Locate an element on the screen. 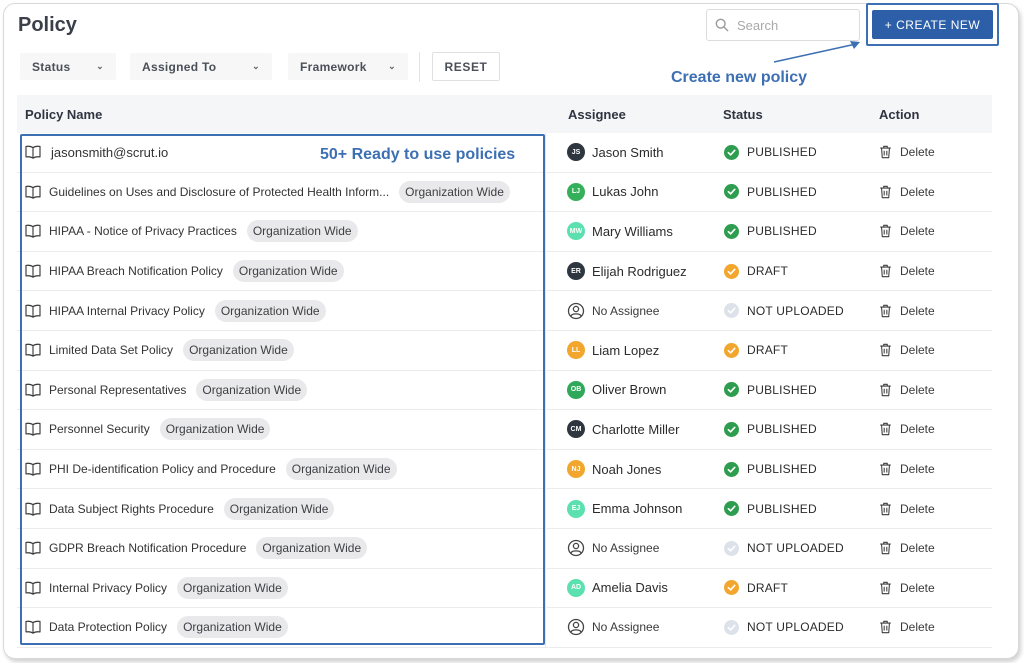 The width and height of the screenshot is (1024, 663). policy-name: Limited Data Set Policy is located at coordinates (111, 350).